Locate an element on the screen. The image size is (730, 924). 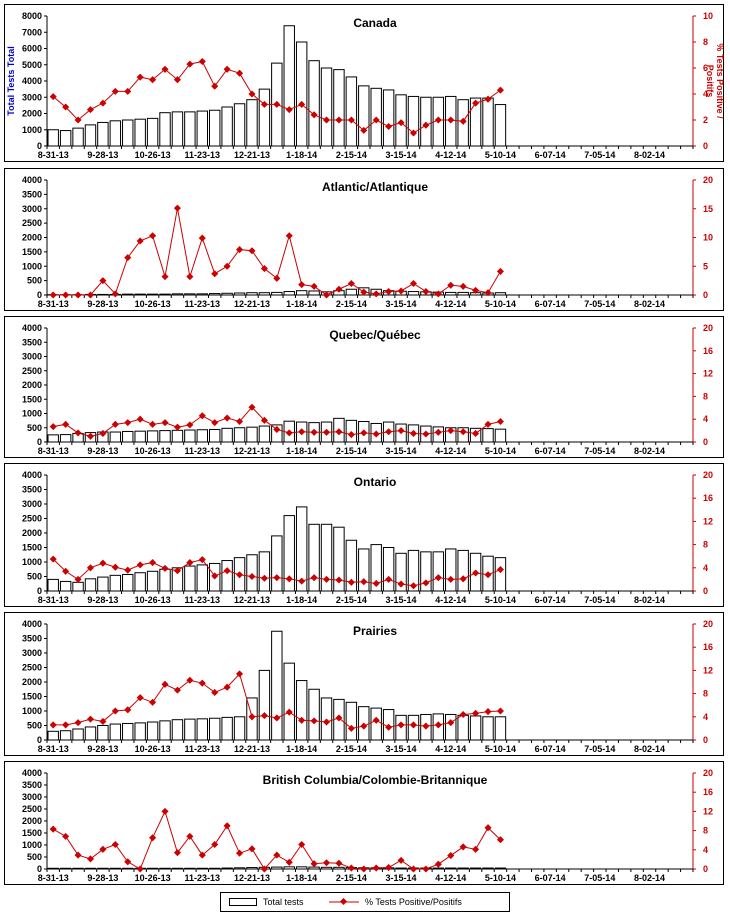
left-tick-label: 1000 is located at coordinates (32, 266).